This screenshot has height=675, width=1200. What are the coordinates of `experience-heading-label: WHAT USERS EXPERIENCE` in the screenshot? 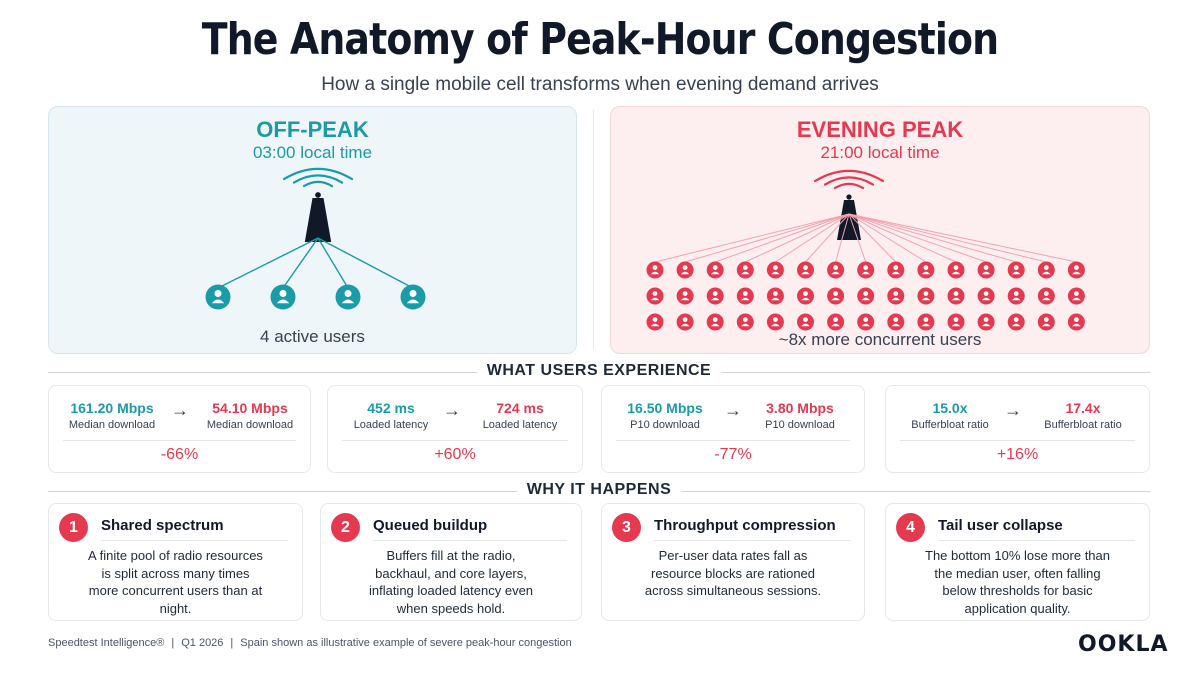 It's located at (599, 370).